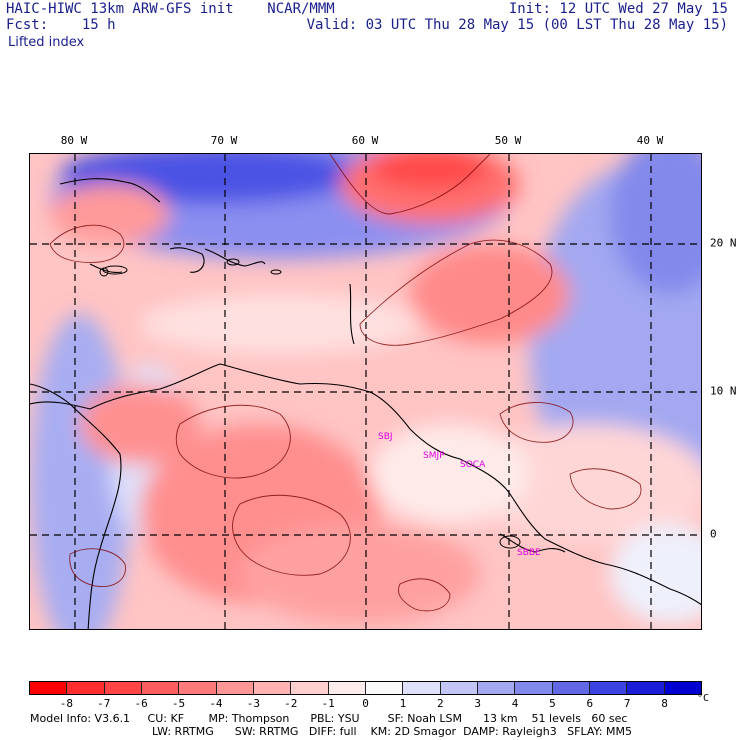  What do you see at coordinates (141, 703) in the screenshot?
I see `colorbar-tick-label: -6` at bounding box center [141, 703].